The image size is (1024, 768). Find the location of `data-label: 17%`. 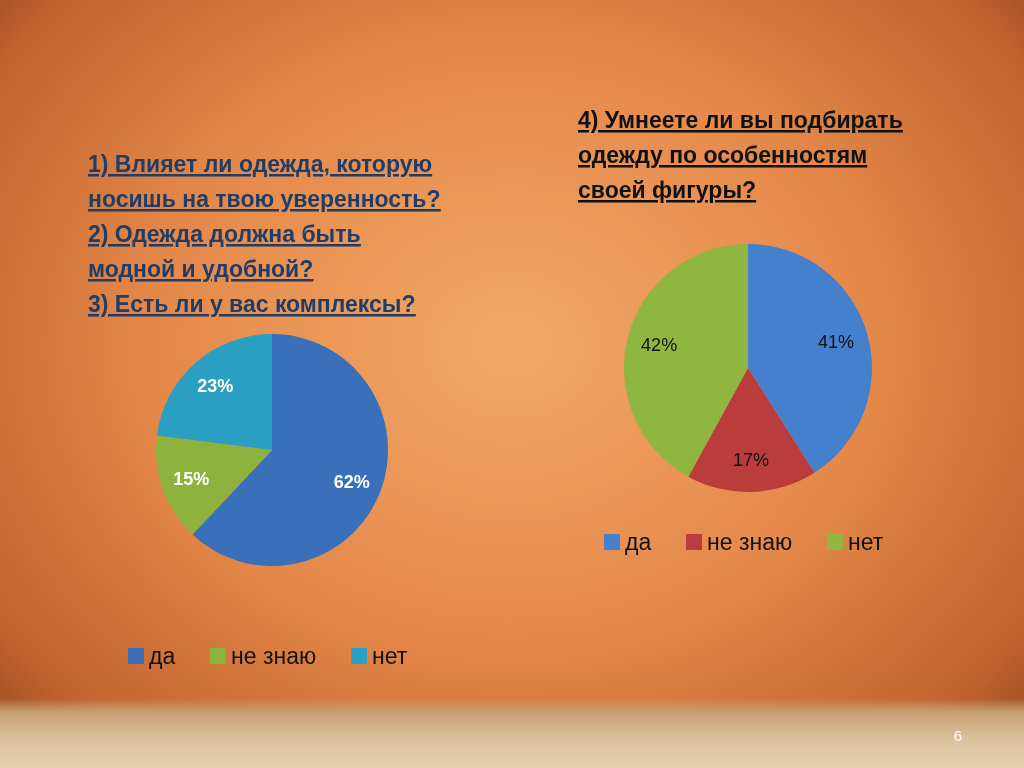

data-label: 17% is located at coordinates (750, 459).